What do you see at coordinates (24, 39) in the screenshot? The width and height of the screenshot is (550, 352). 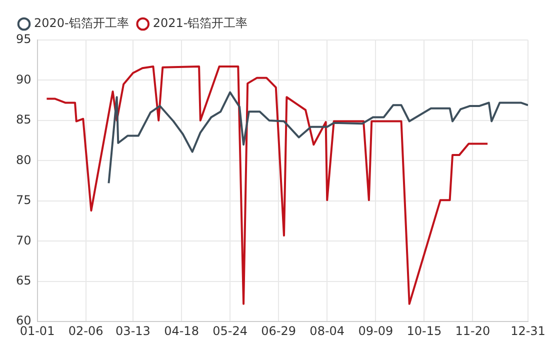 I see `y-tick-label: 95` at bounding box center [24, 39].